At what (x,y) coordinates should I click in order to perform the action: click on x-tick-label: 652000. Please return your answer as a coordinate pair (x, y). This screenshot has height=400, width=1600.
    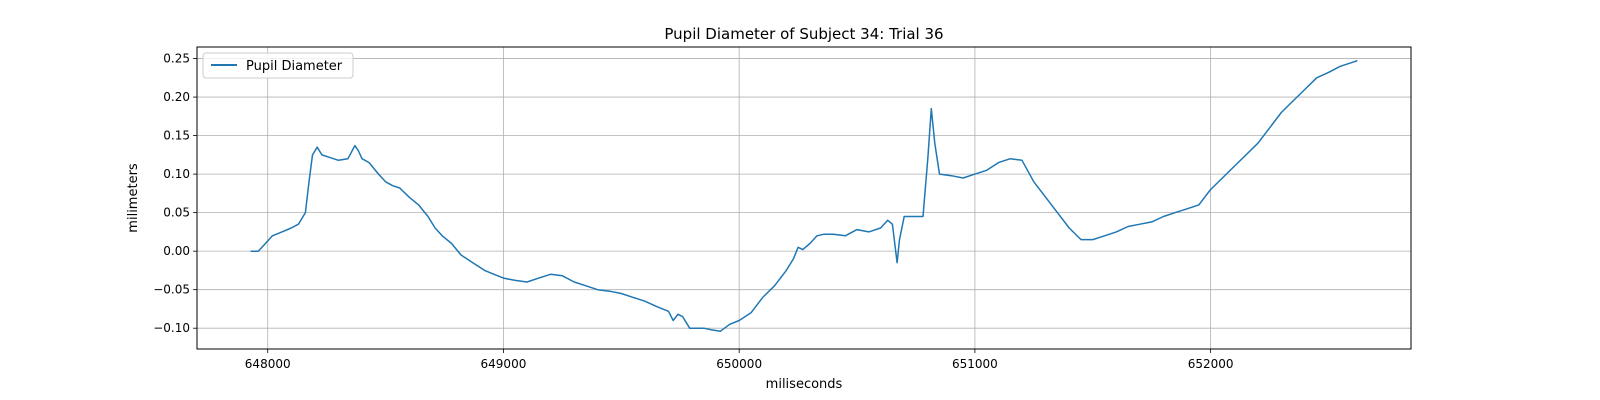
    Looking at the image, I should click on (1211, 364).